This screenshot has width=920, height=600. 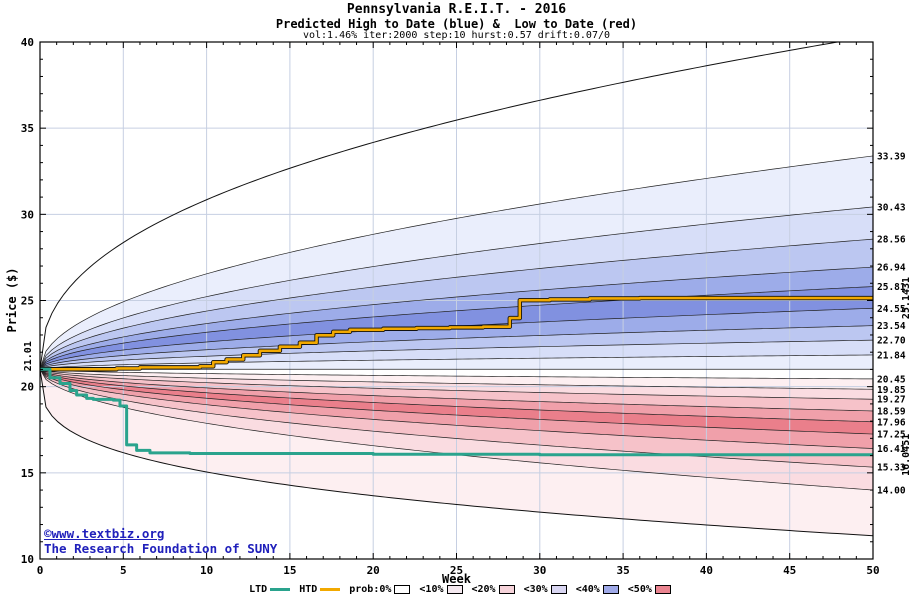 I want to click on right-axis-label: 24.55, so click(x=891, y=309).